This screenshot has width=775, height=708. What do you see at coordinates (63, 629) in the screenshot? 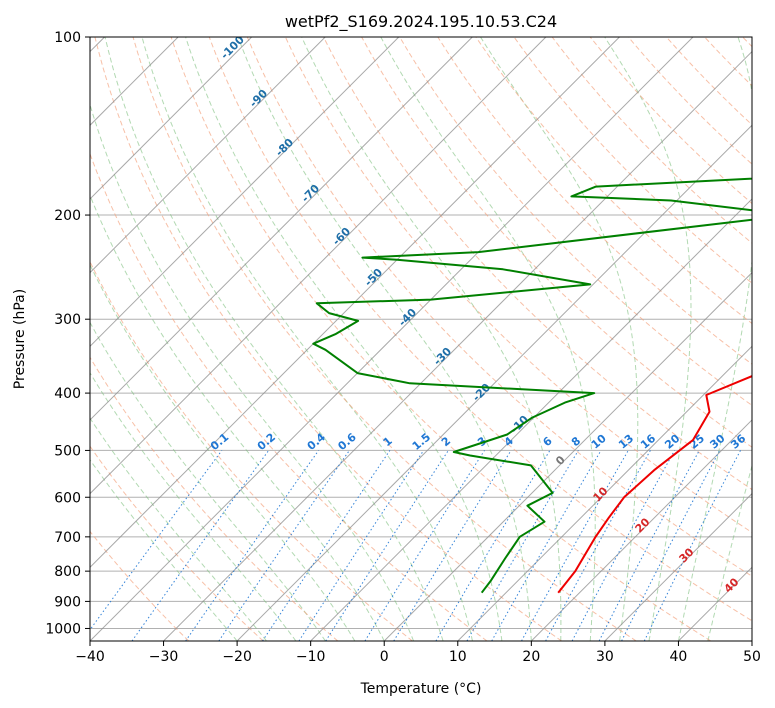
I see `y-tick-label: 1000` at bounding box center [63, 629].